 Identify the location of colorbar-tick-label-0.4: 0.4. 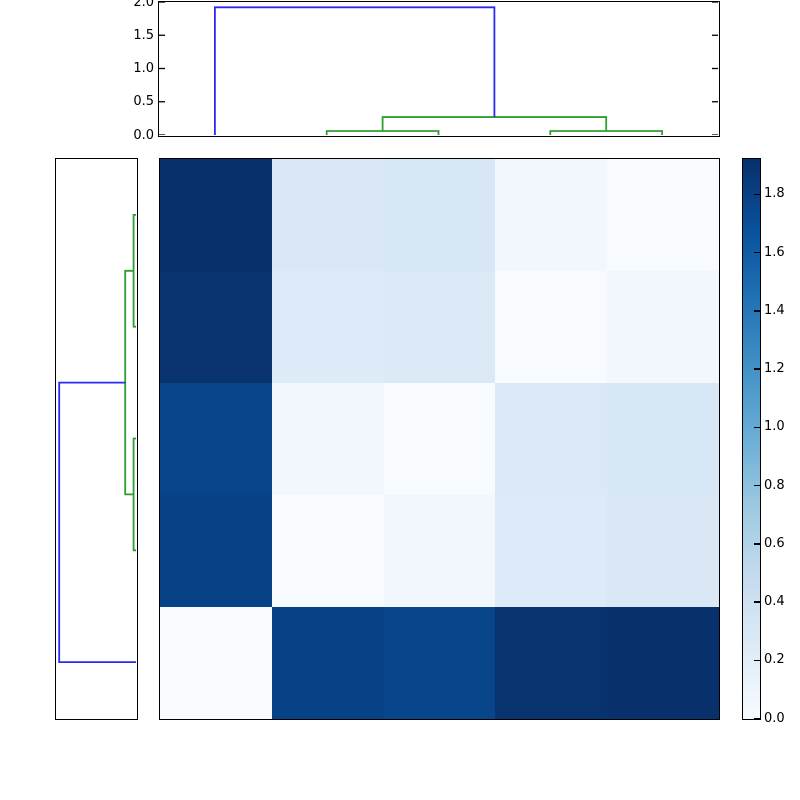
(774, 602).